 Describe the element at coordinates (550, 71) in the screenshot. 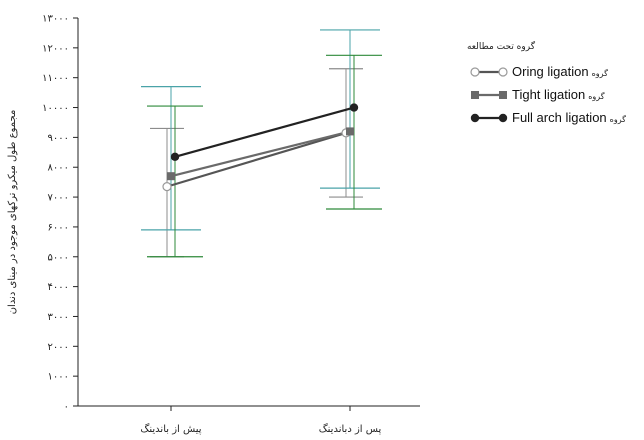

I see `legend-series-name: Oring ligation` at that location.